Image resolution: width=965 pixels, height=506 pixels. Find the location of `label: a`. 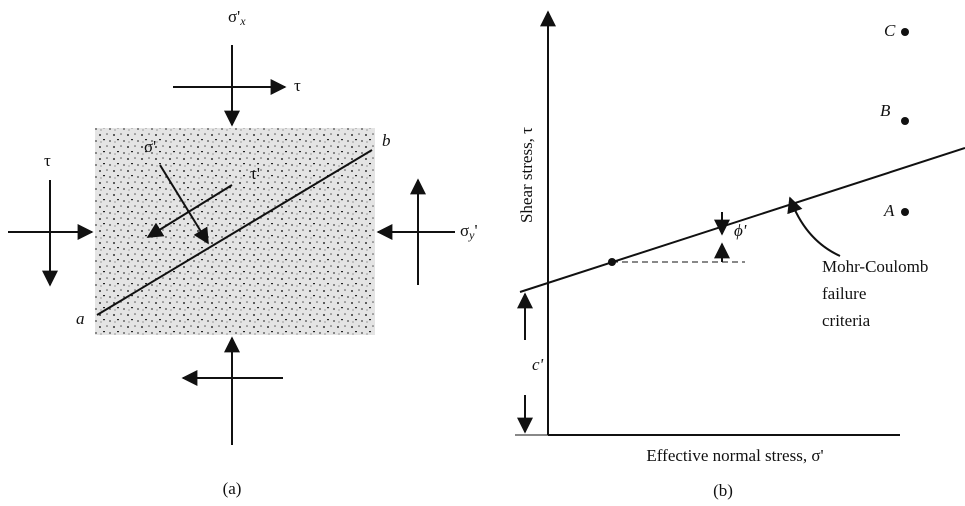

label: a is located at coordinates (80, 318).